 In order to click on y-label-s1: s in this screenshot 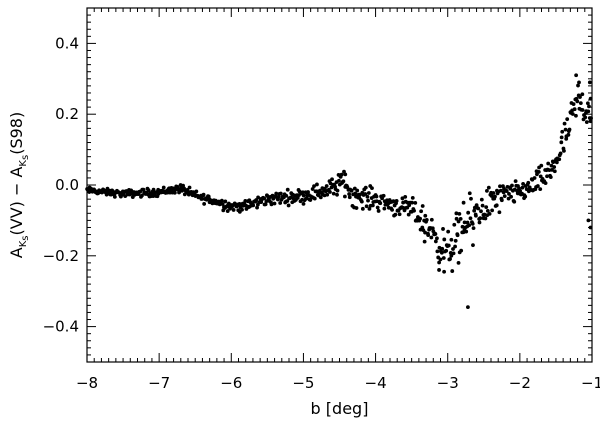, I will do `click(25, 237)`.